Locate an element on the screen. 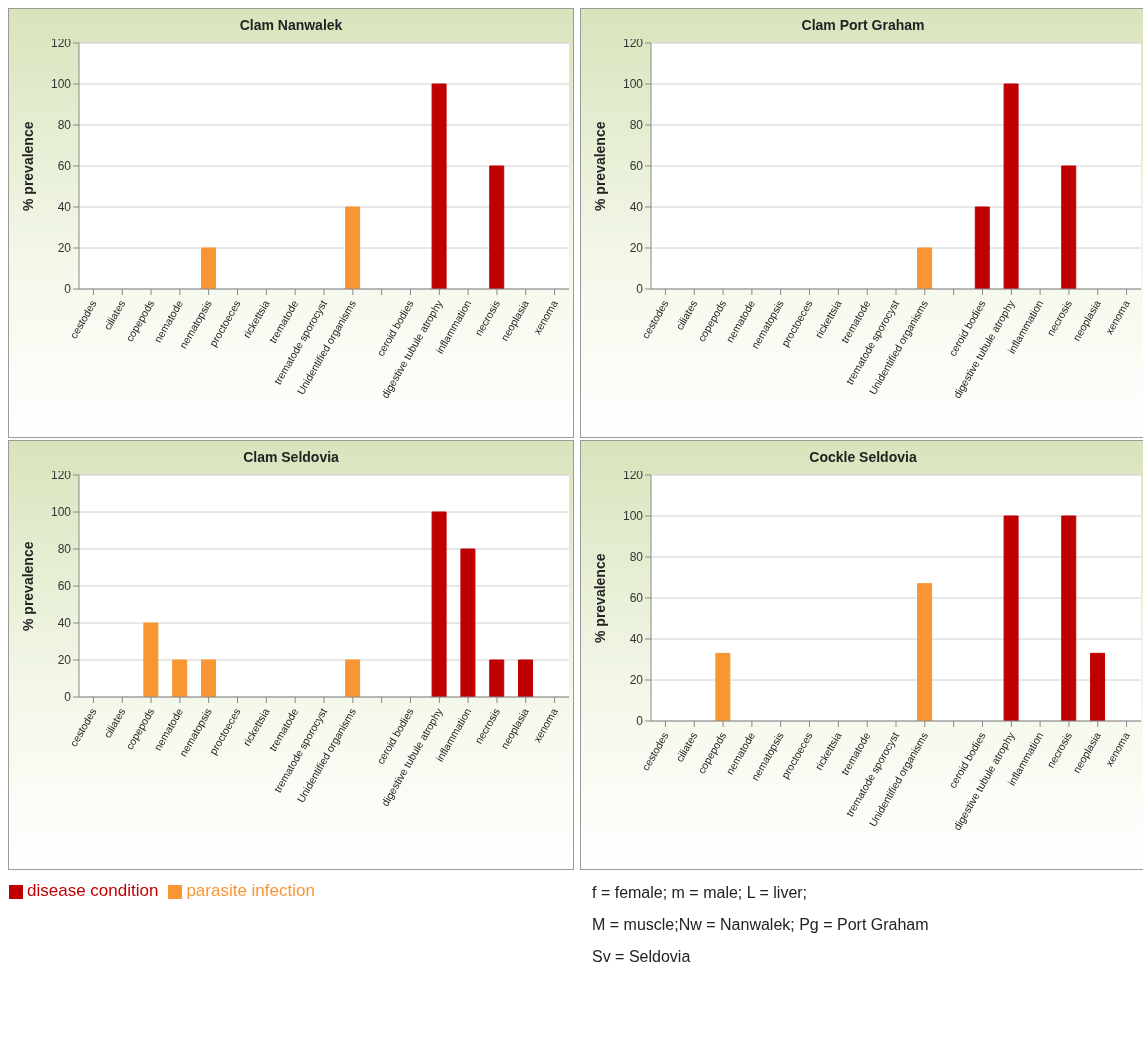  legend-label: disease condition is located at coordinates (93, 890).